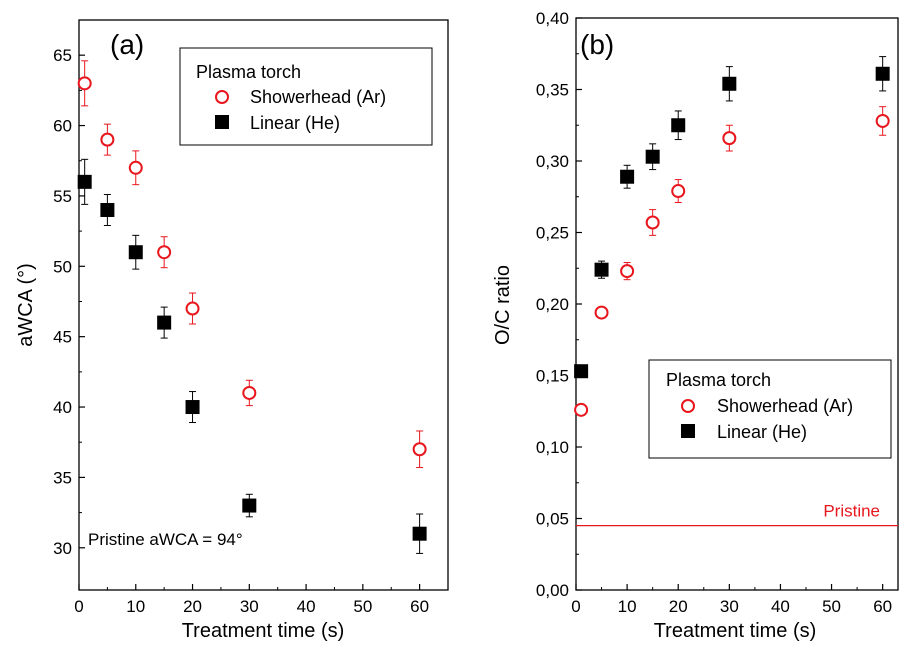 This screenshot has height=650, width=899. What do you see at coordinates (165, 539) in the screenshot?
I see `pristine-awca-annotation: Pristine aWCA = 94°` at bounding box center [165, 539].